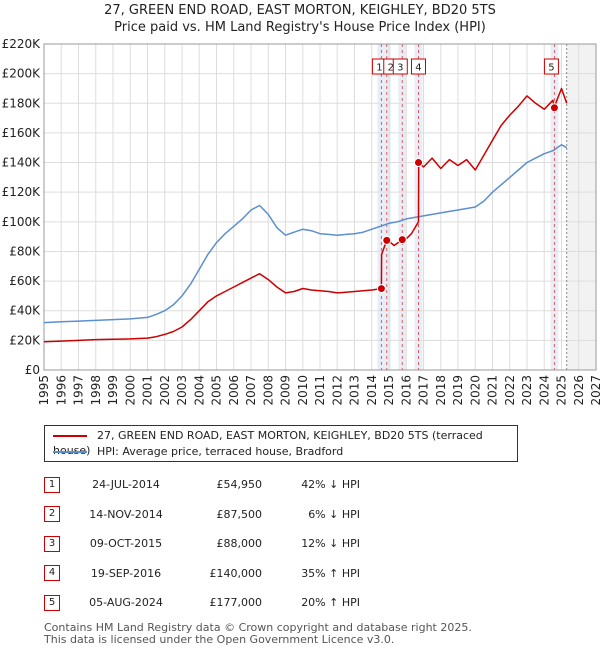  I want to click on y-tick-label: £60K, so click(25, 281).